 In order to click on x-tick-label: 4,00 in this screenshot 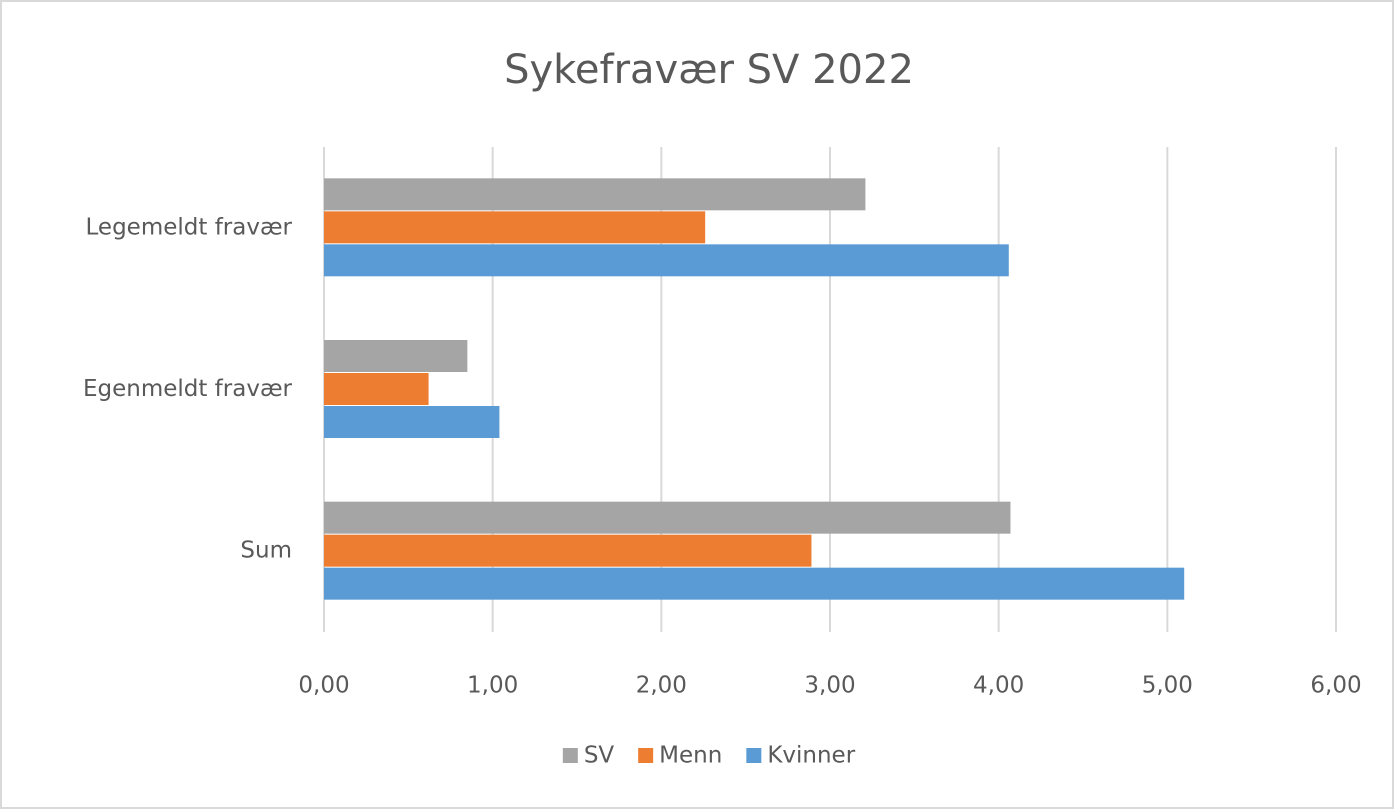, I will do `click(998, 686)`.